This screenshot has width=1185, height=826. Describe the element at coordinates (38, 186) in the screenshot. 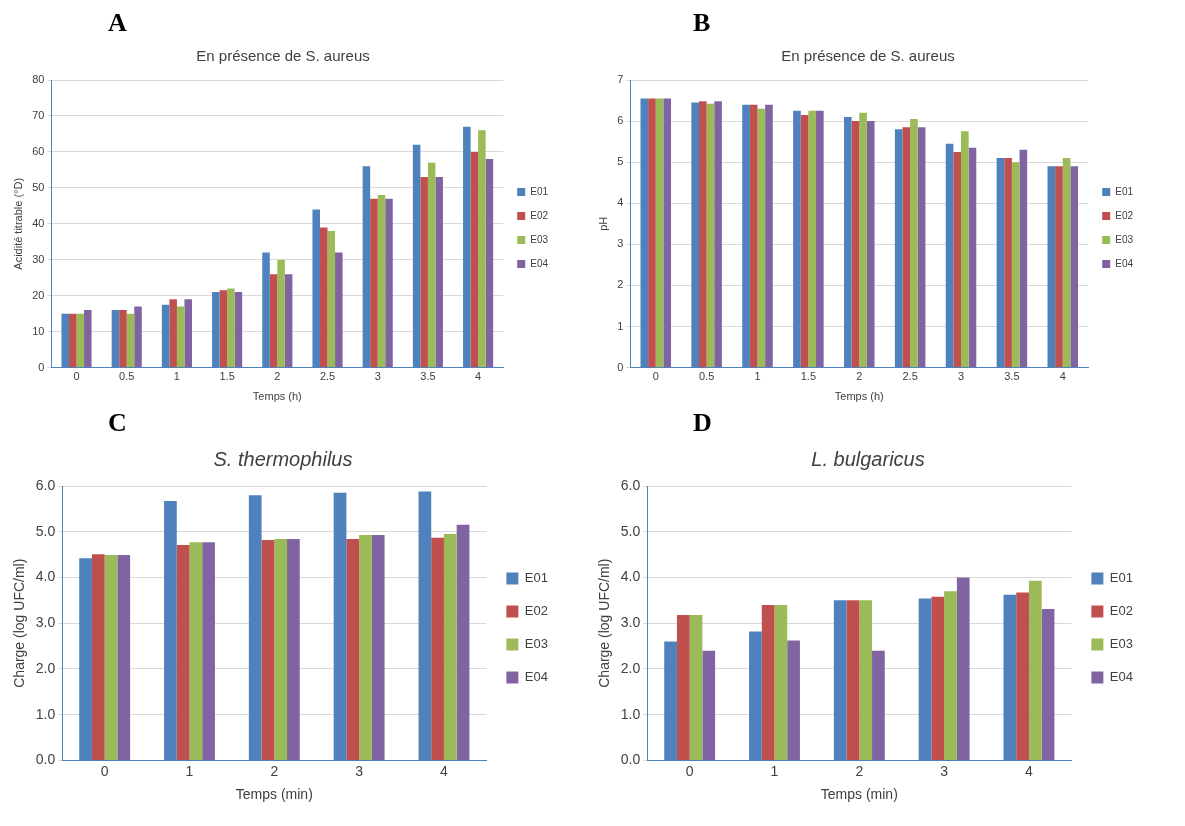

I see `y-tick-label: 50` at that location.